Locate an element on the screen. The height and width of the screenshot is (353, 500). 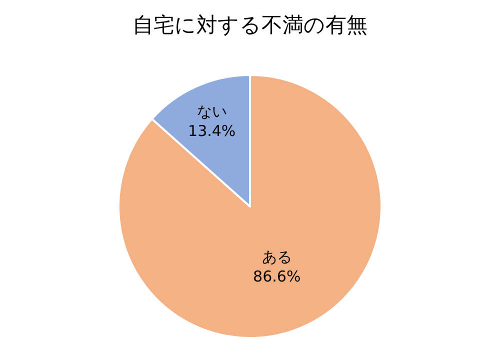
slice-label: ない is located at coordinates (211, 111).